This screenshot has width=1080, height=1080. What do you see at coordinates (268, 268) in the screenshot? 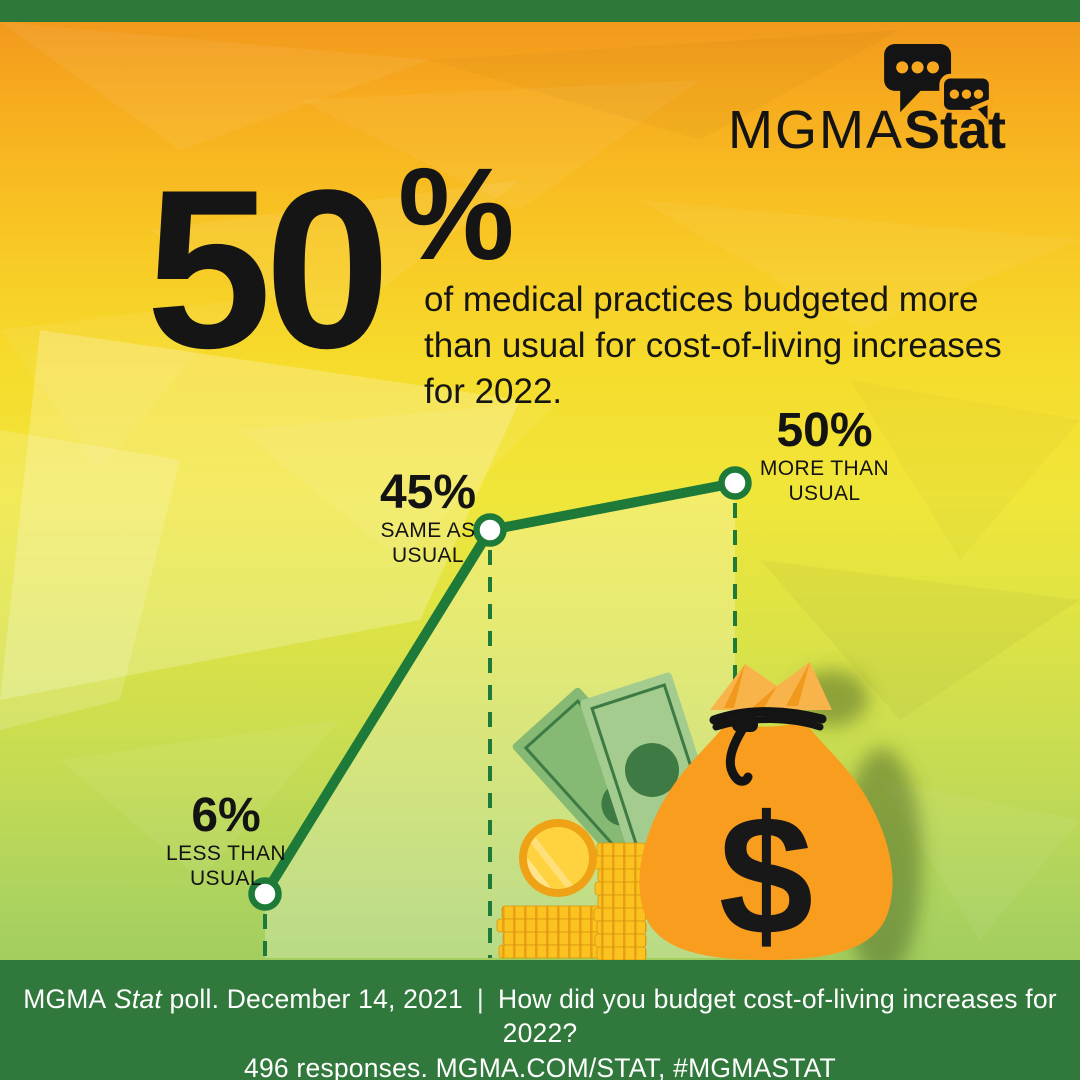
I see `headline-stat-value: 50` at bounding box center [268, 268].